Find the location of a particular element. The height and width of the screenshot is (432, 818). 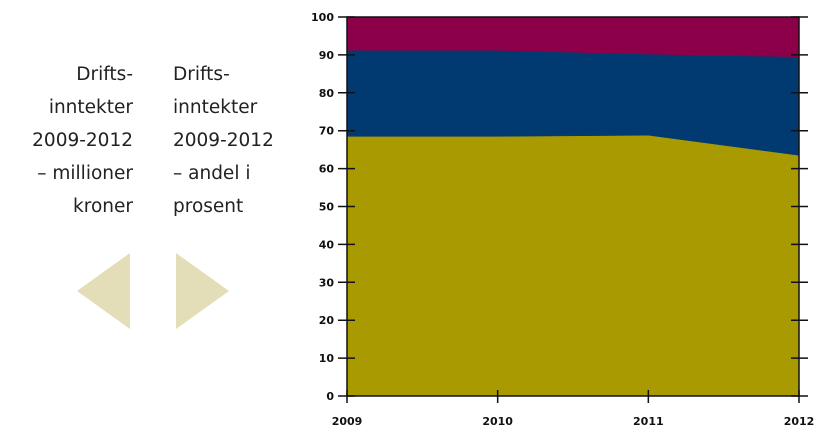

x-tick-label: 2011 is located at coordinates (648, 421).